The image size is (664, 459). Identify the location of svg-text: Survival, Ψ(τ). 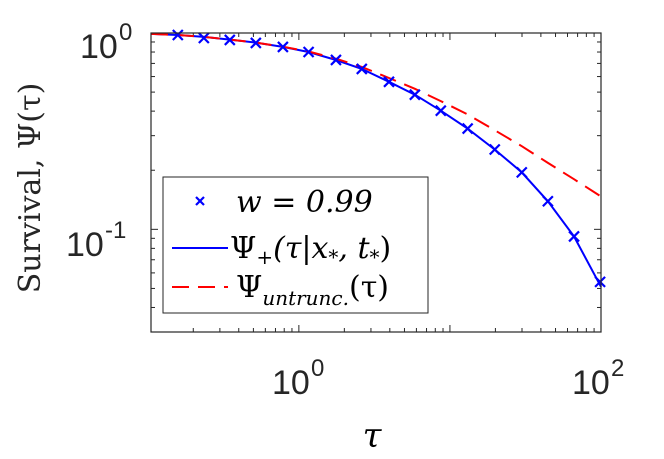
(30, 188).